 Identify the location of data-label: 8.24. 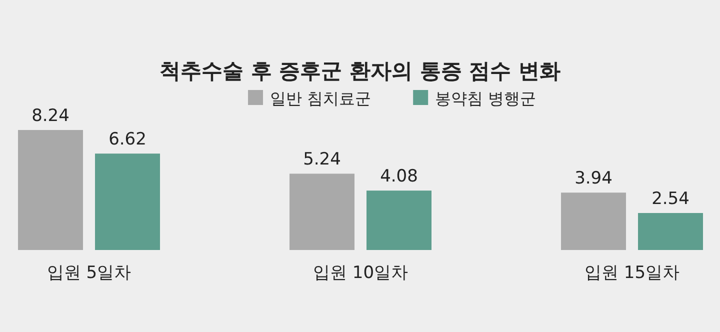
(51, 116).